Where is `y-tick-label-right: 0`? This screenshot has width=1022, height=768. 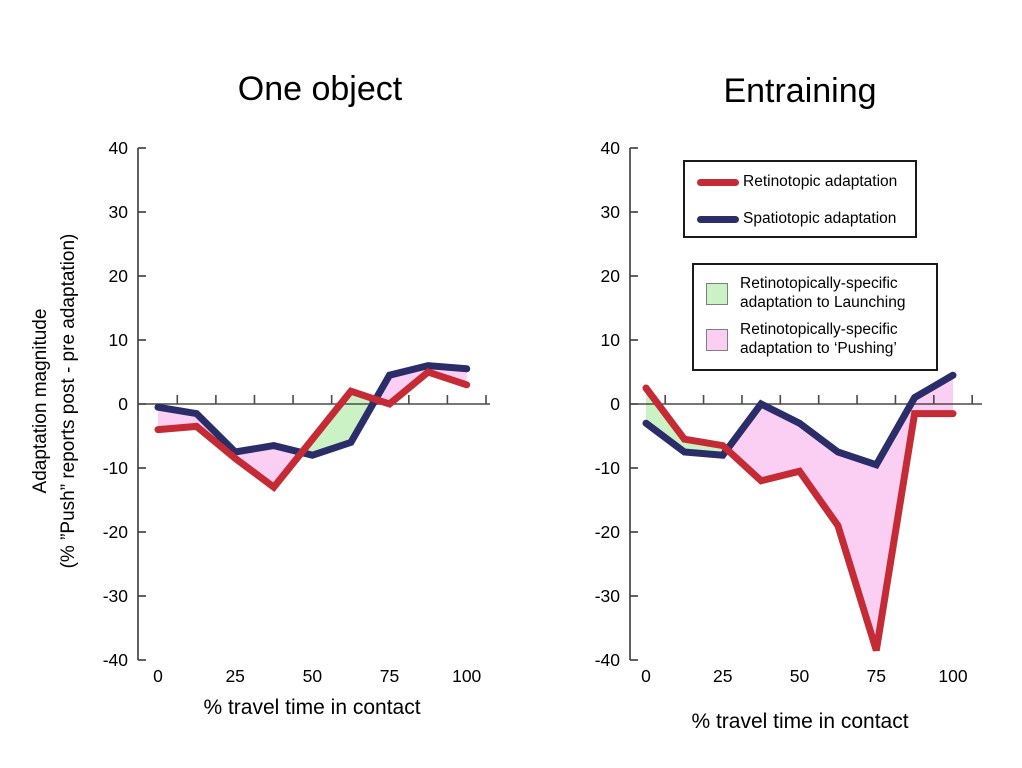
y-tick-label-right: 0 is located at coordinates (615, 404).